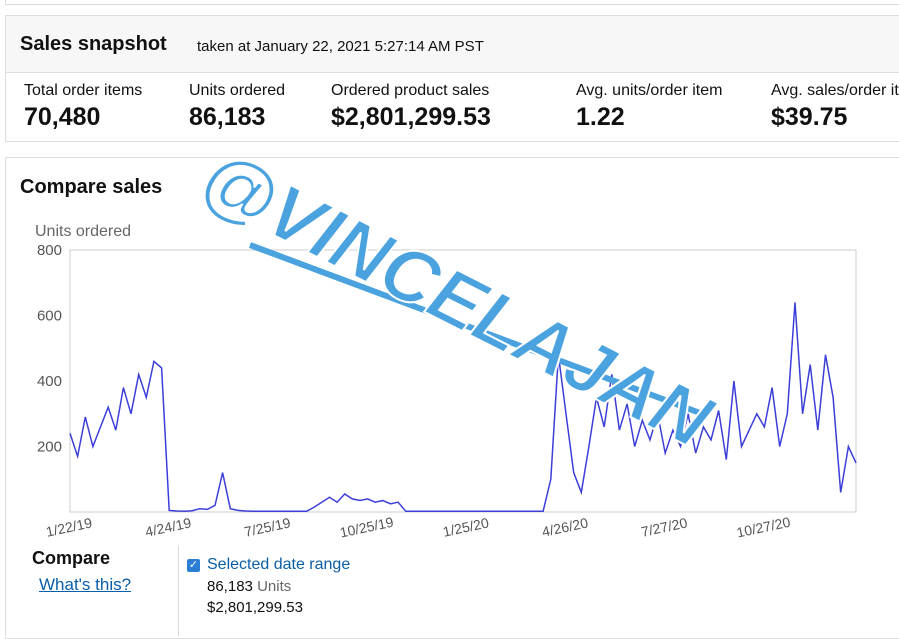 The width and height of the screenshot is (899, 639). I want to click on x-tick-label: 1/22/19, so click(68, 526).